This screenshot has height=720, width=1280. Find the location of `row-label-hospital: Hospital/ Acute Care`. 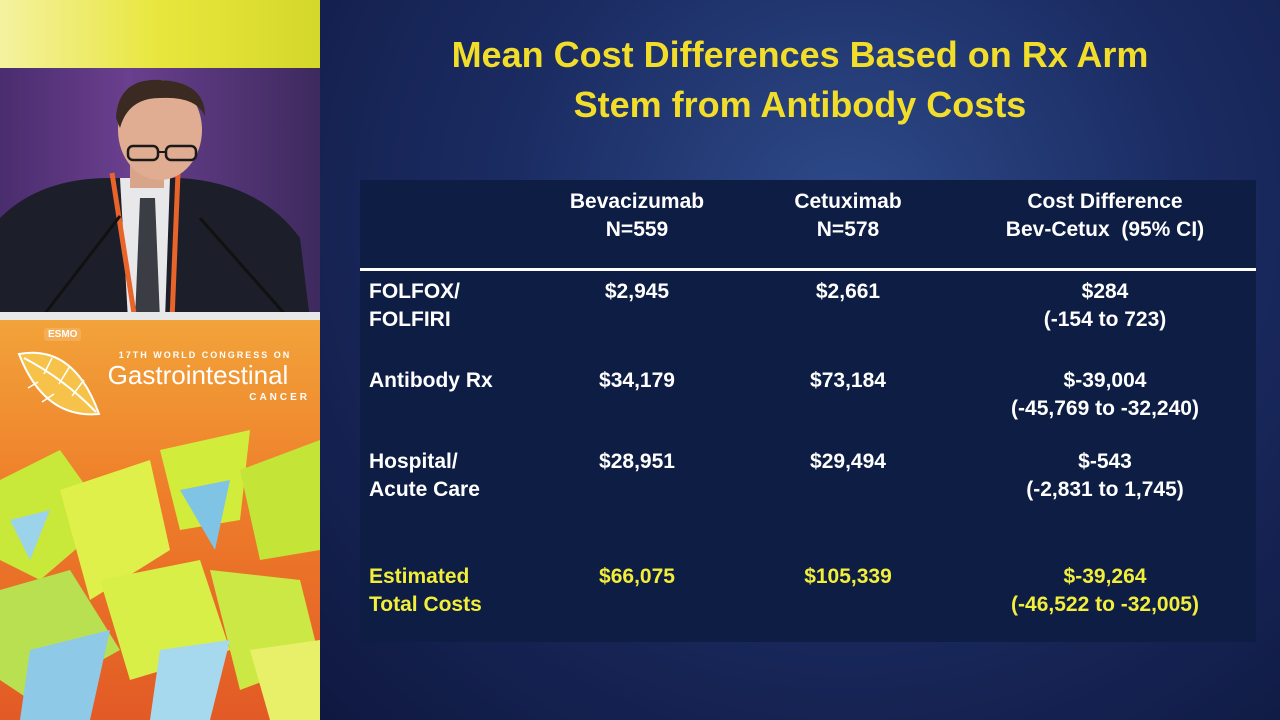

row-label-hospital: Hospital/ Acute Care is located at coordinates (424, 475).